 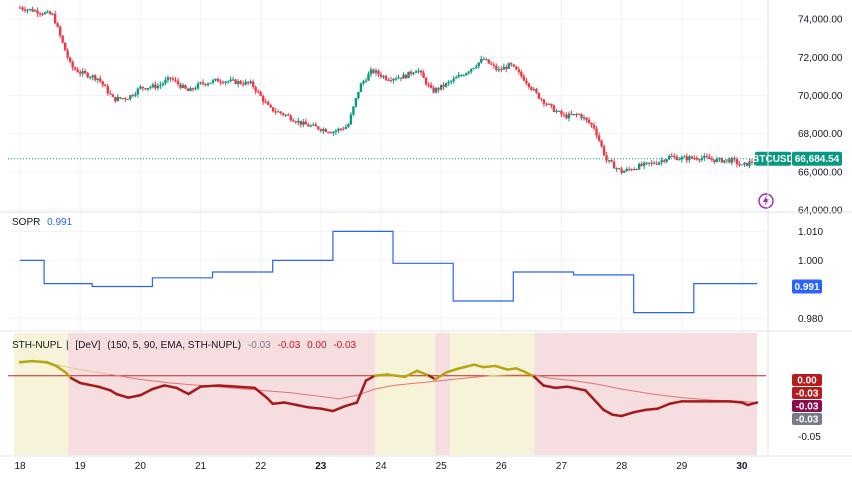 What do you see at coordinates (201, 466) in the screenshot?
I see `time-tick-label: 21` at bounding box center [201, 466].